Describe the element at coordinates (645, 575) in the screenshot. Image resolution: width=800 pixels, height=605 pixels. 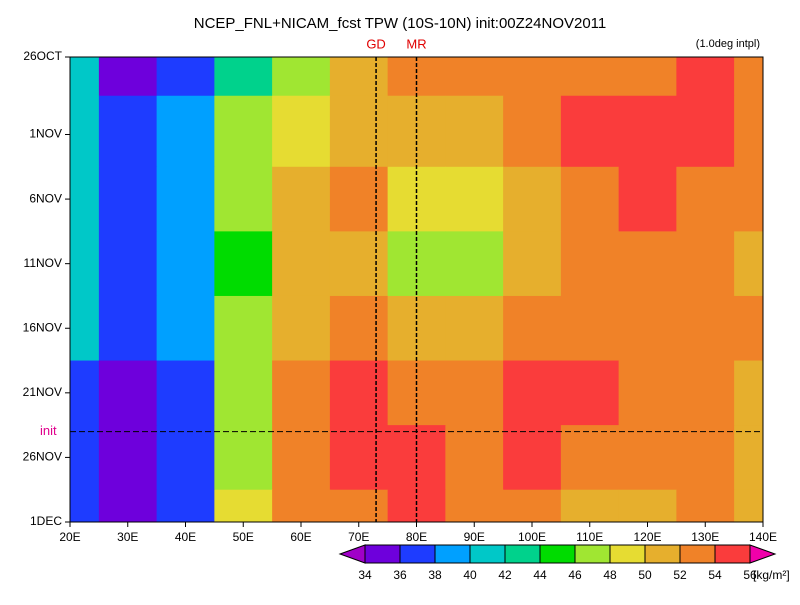
I see `colorbar-label: 50` at that location.